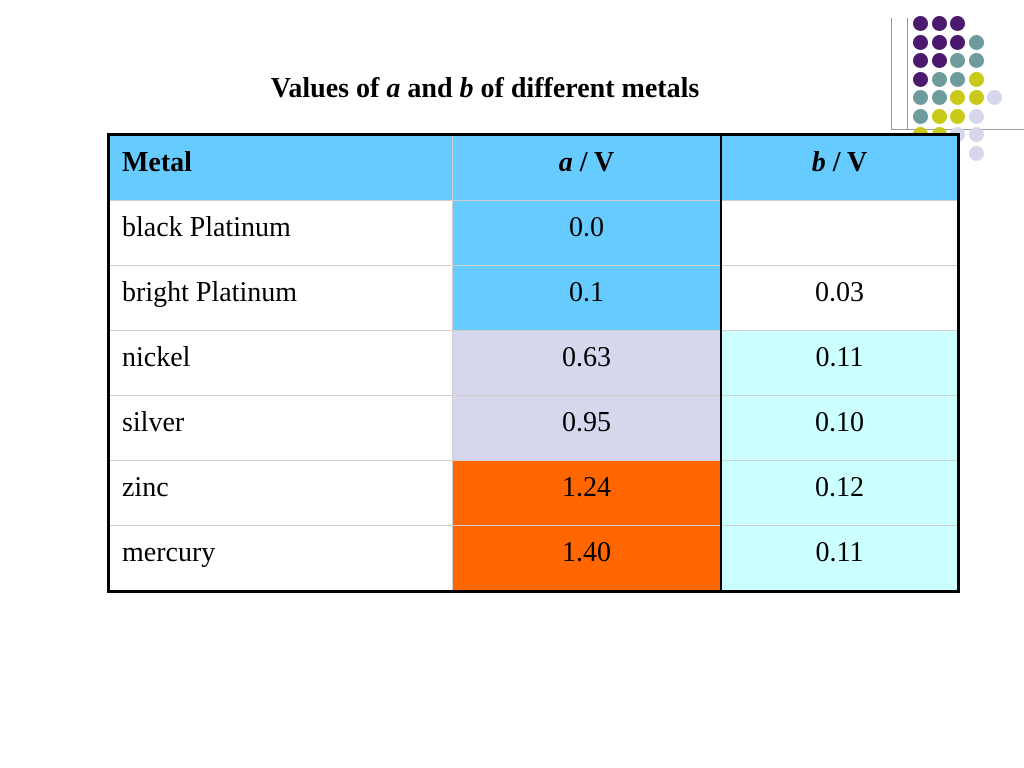 The width and height of the screenshot is (1024, 768). Describe the element at coordinates (328, 88) in the screenshot. I see `title-text-part1: Values of` at that location.